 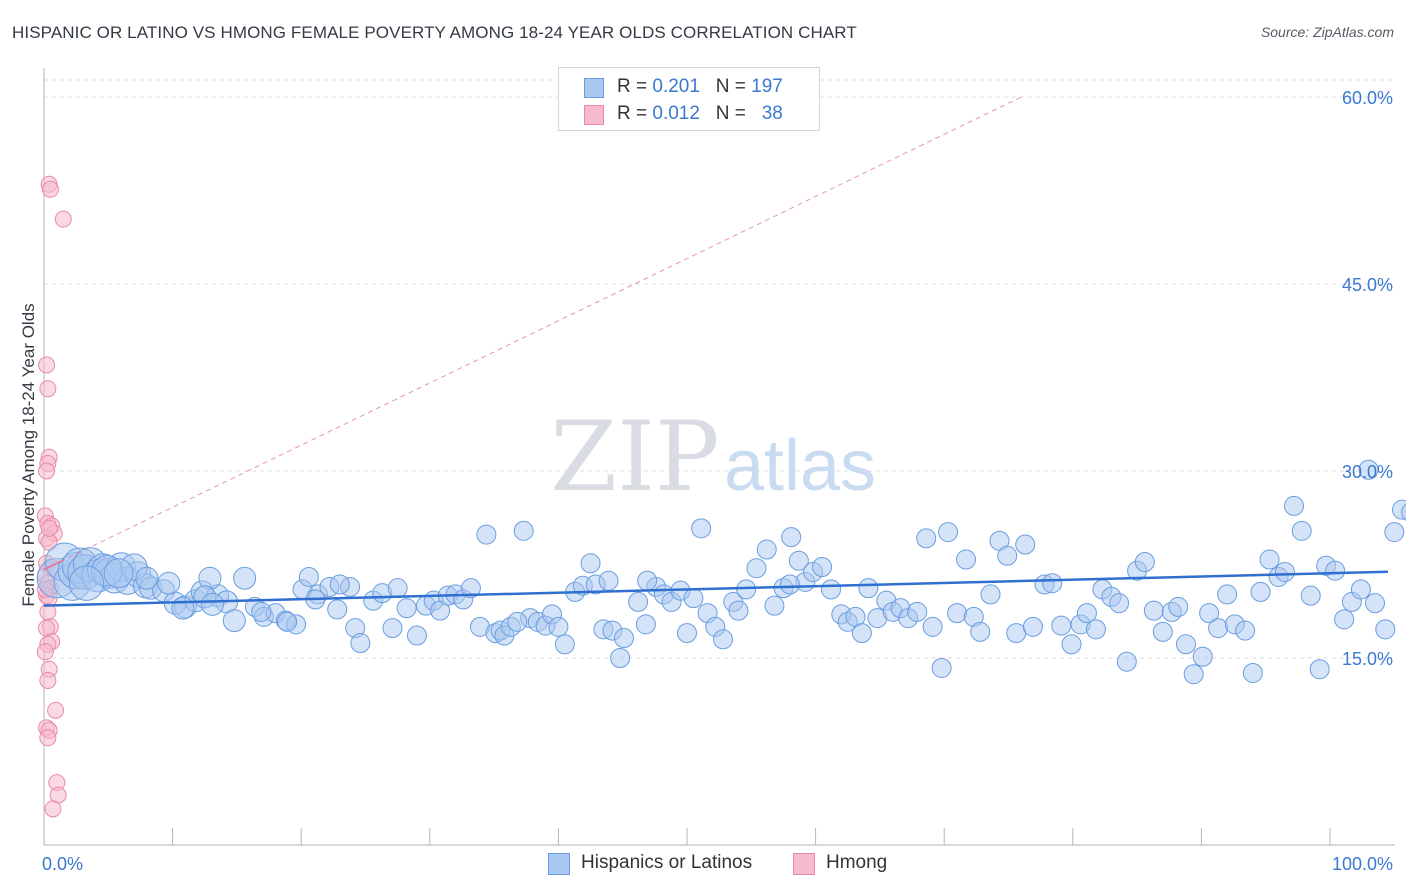 I want to click on legend-stats-hmong: R = 0.012 N = 38, so click(x=700, y=113).